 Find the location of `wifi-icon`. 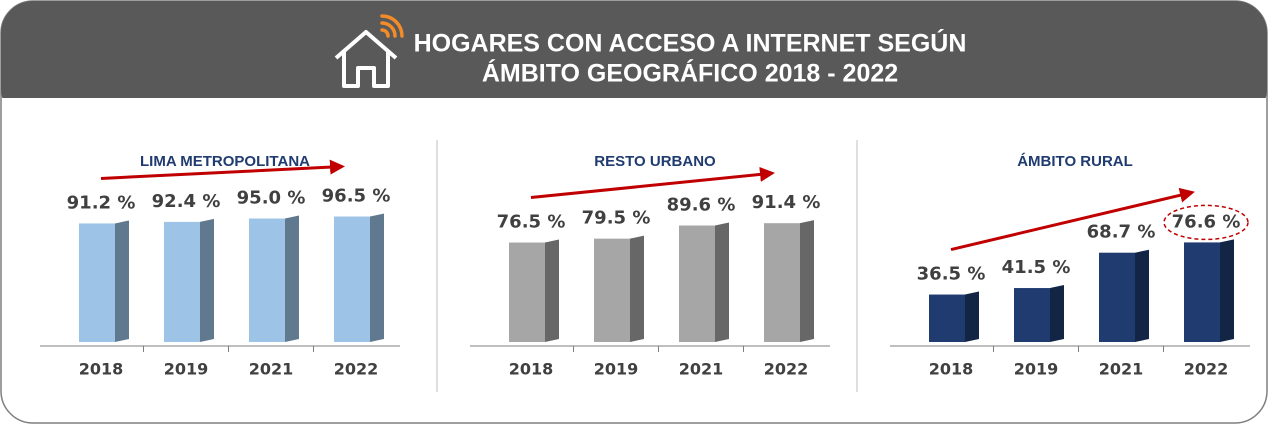

wifi-icon is located at coordinates (392, 26).